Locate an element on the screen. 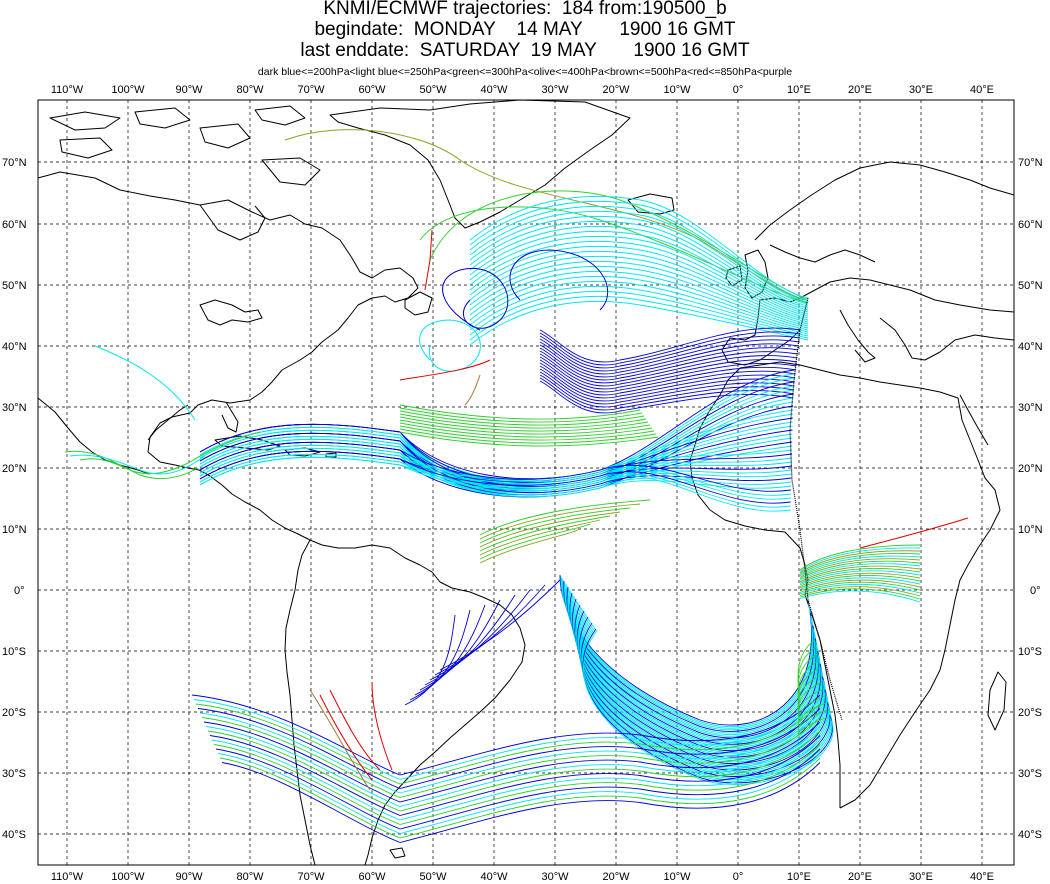  lat-label: 30°S is located at coordinates (14, 774).